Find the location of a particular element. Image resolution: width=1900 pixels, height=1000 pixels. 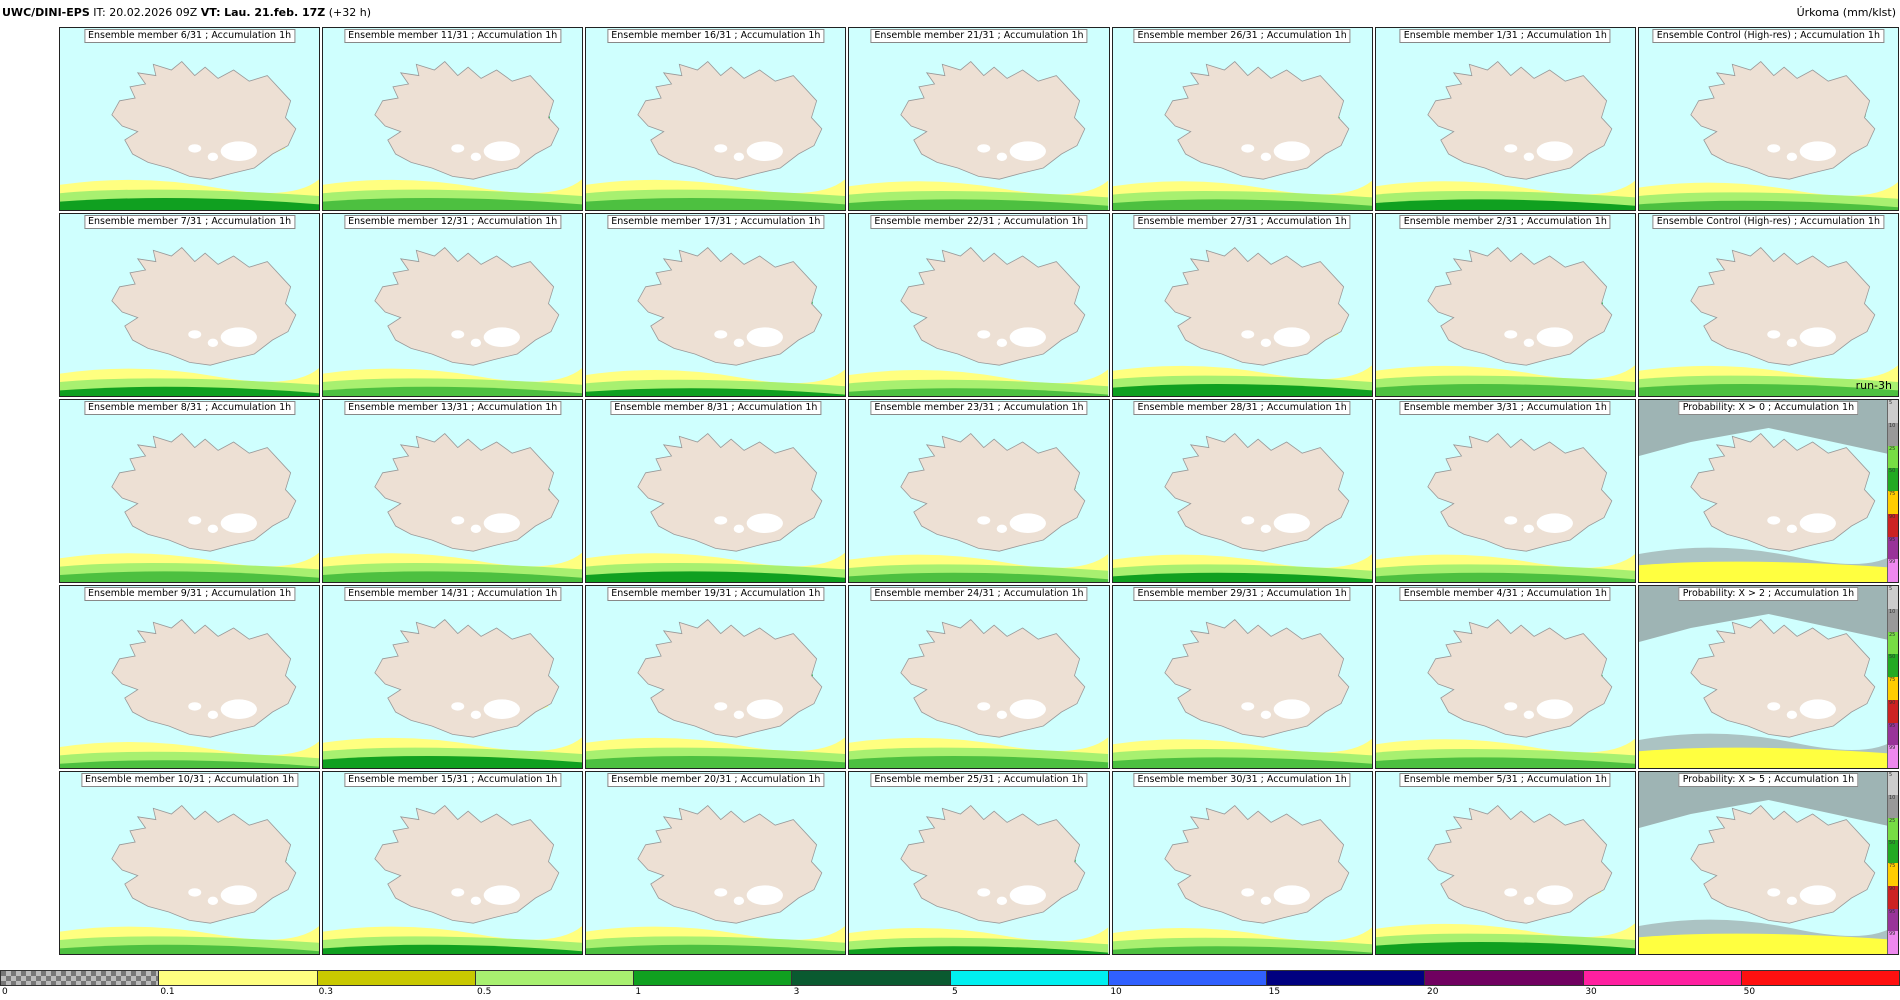

prob-legend-swatch: 50 is located at coordinates (1892, 479).